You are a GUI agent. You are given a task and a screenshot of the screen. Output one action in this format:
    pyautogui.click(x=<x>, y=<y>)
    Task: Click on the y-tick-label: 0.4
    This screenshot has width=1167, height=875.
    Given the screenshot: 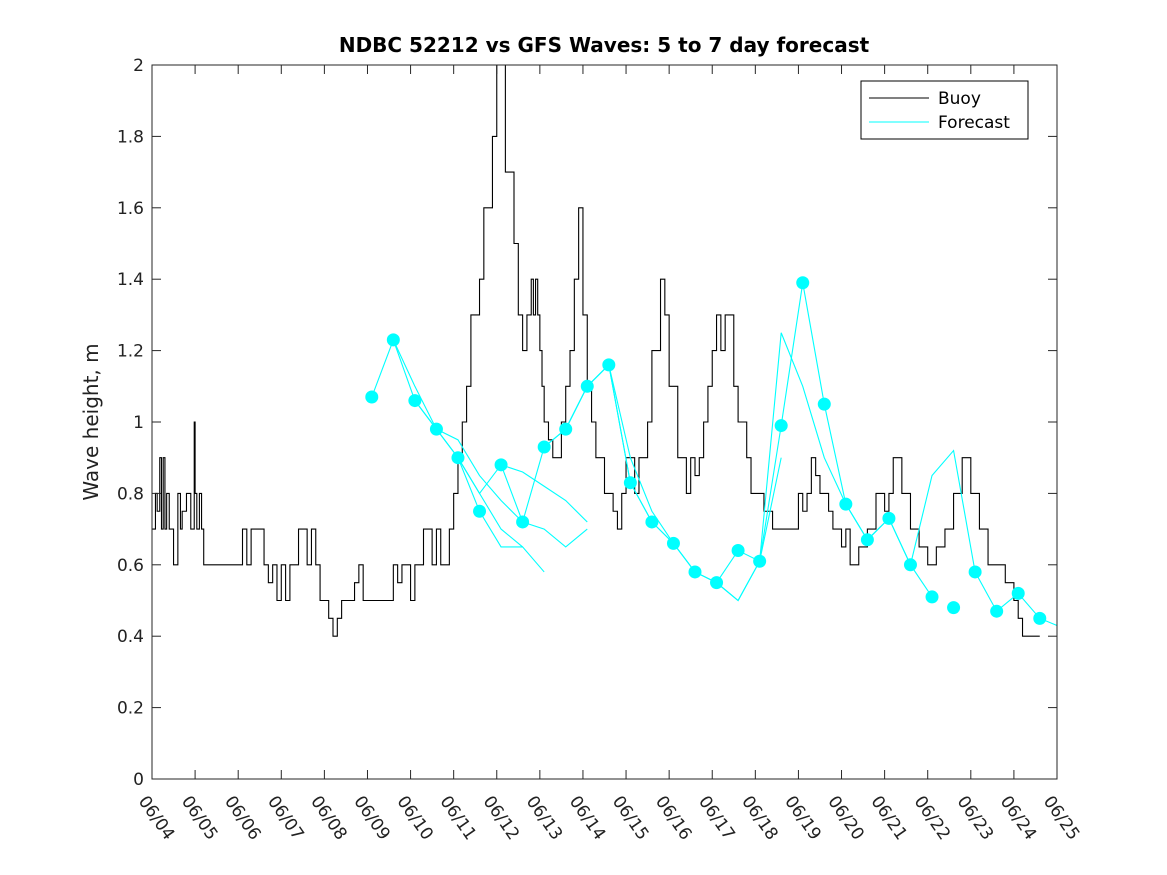 What is the action you would take?
    pyautogui.click(x=130, y=637)
    